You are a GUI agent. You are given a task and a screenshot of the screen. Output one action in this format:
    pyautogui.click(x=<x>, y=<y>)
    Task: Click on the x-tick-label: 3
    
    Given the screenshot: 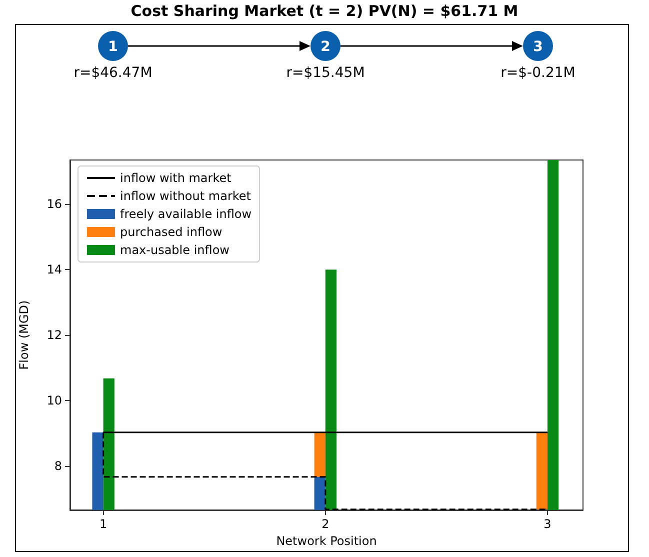 What is the action you would take?
    pyautogui.click(x=548, y=524)
    